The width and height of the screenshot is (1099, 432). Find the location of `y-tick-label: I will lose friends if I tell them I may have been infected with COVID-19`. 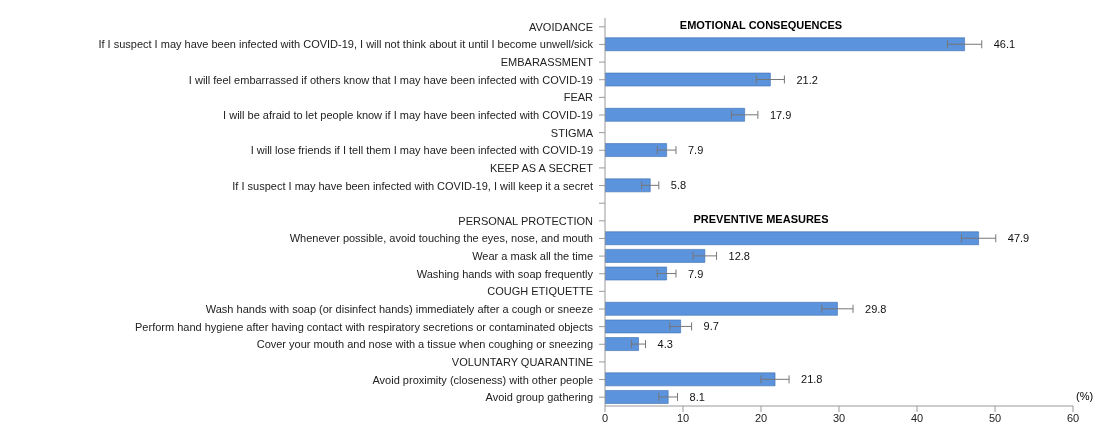

y-tick-label: I will lose friends if I tell them I may have been infected with COVID-19 is located at coordinates (421, 150).